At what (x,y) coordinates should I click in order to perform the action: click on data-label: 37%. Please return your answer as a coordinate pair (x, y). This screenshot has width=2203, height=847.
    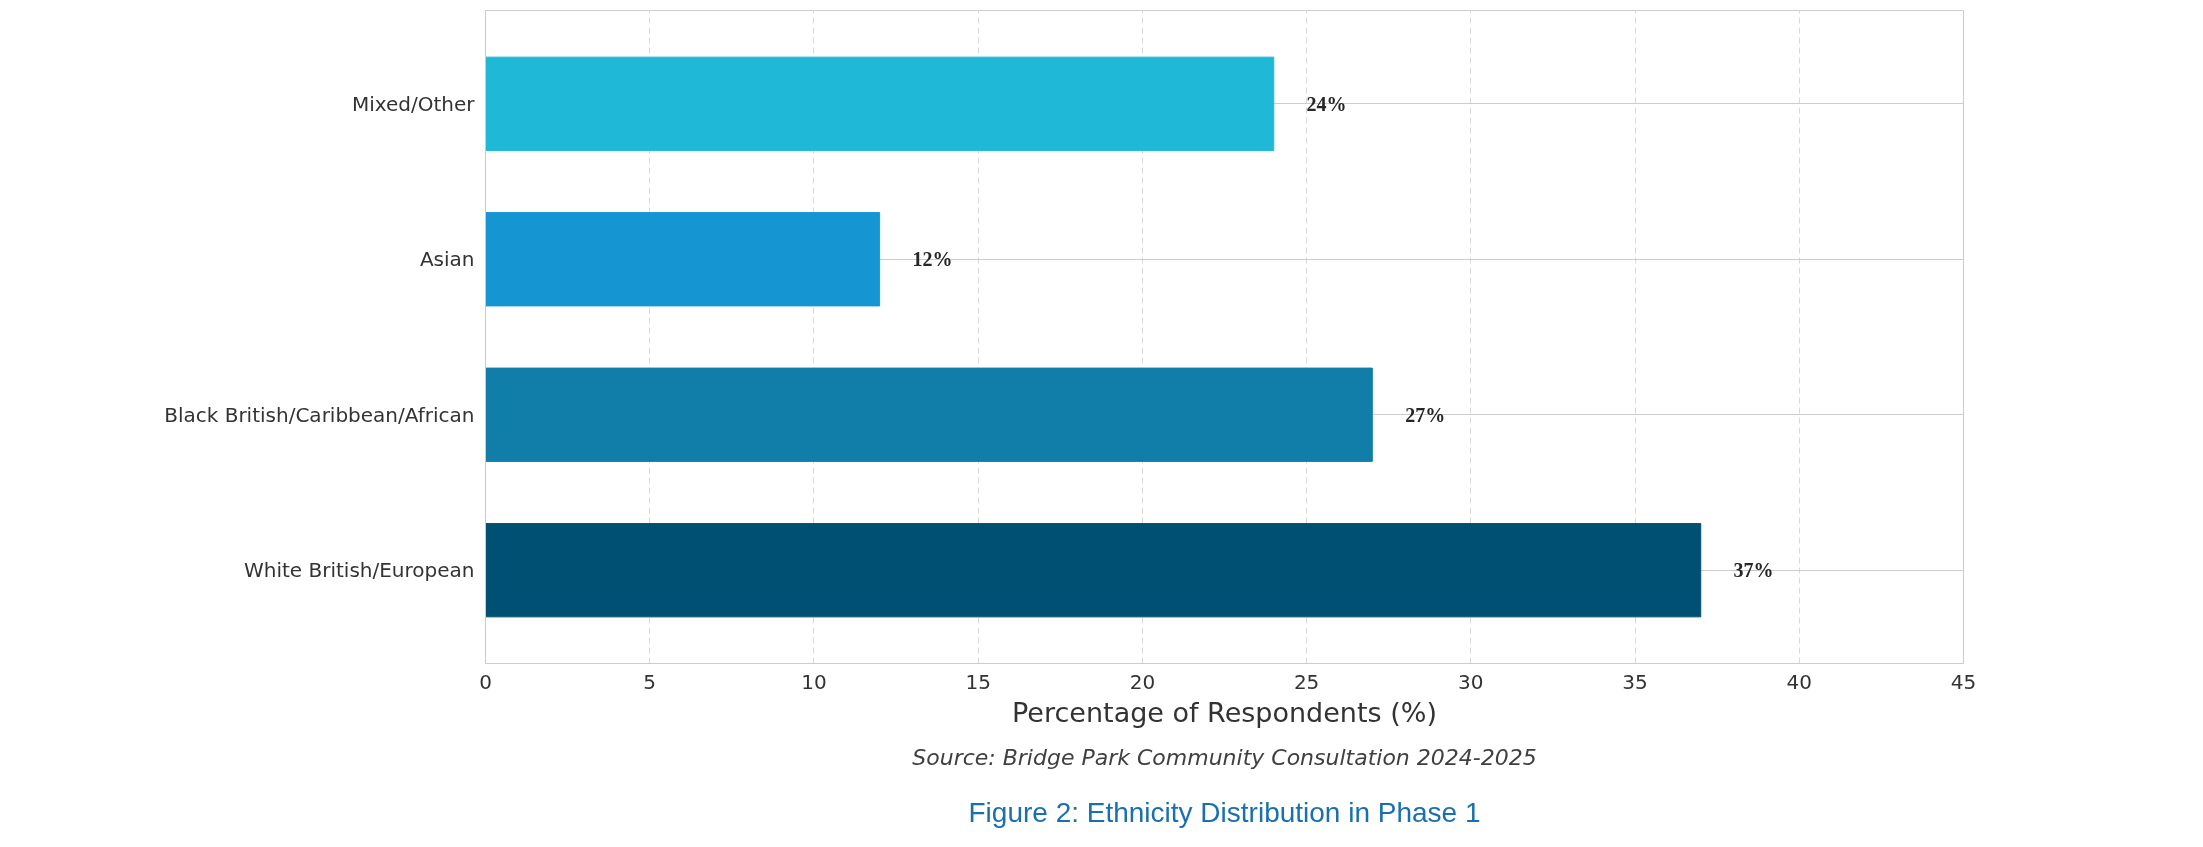
    Looking at the image, I should click on (1753, 570).